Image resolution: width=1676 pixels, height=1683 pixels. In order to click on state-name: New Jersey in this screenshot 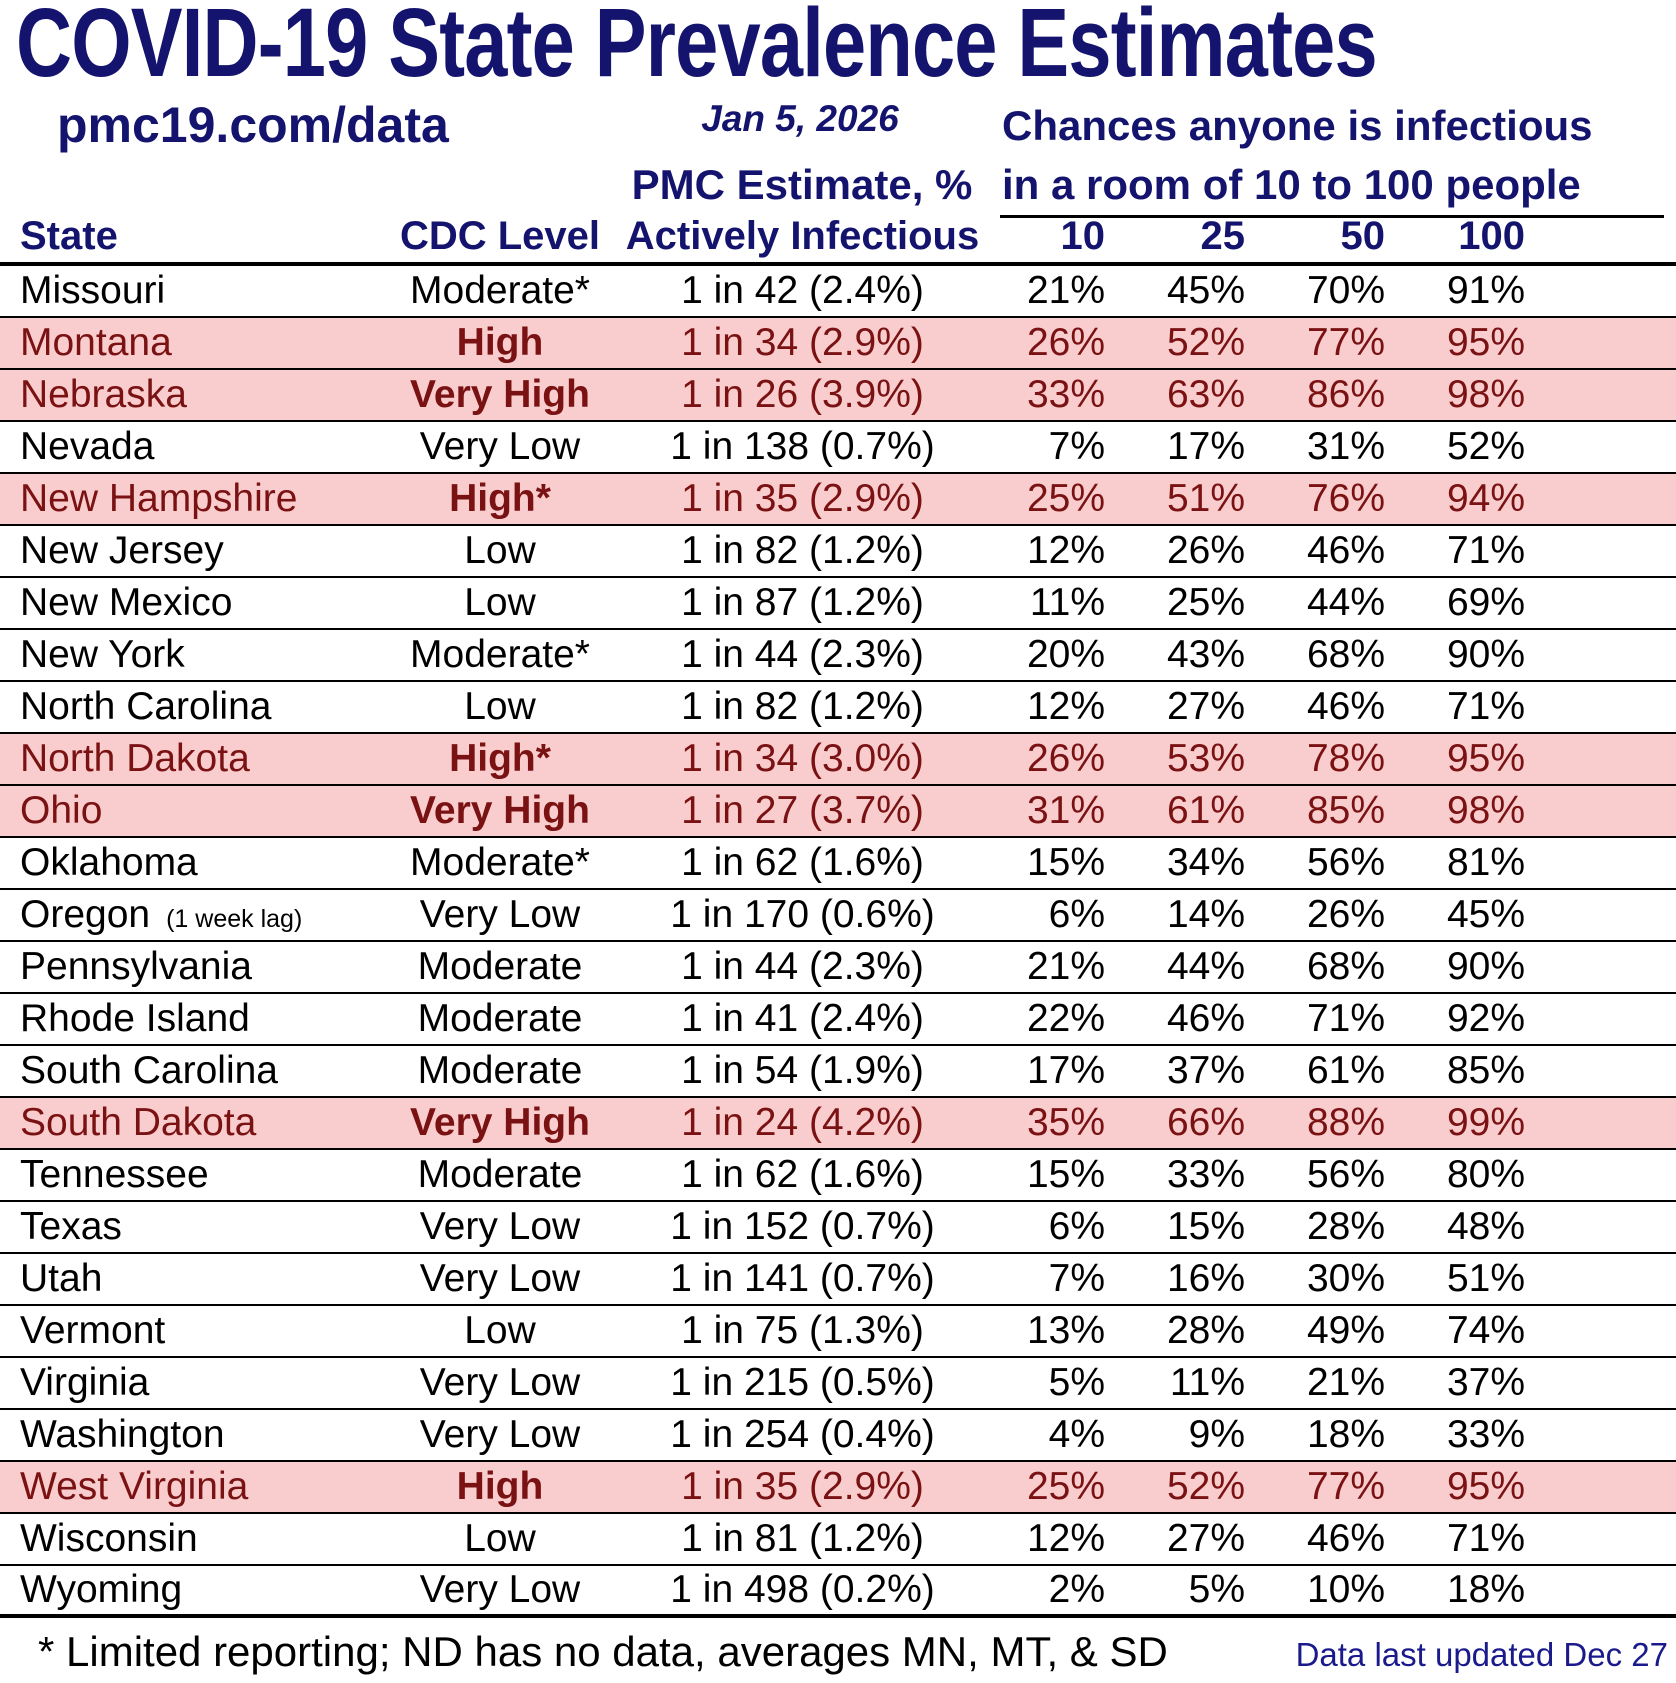, I will do `click(122, 550)`.